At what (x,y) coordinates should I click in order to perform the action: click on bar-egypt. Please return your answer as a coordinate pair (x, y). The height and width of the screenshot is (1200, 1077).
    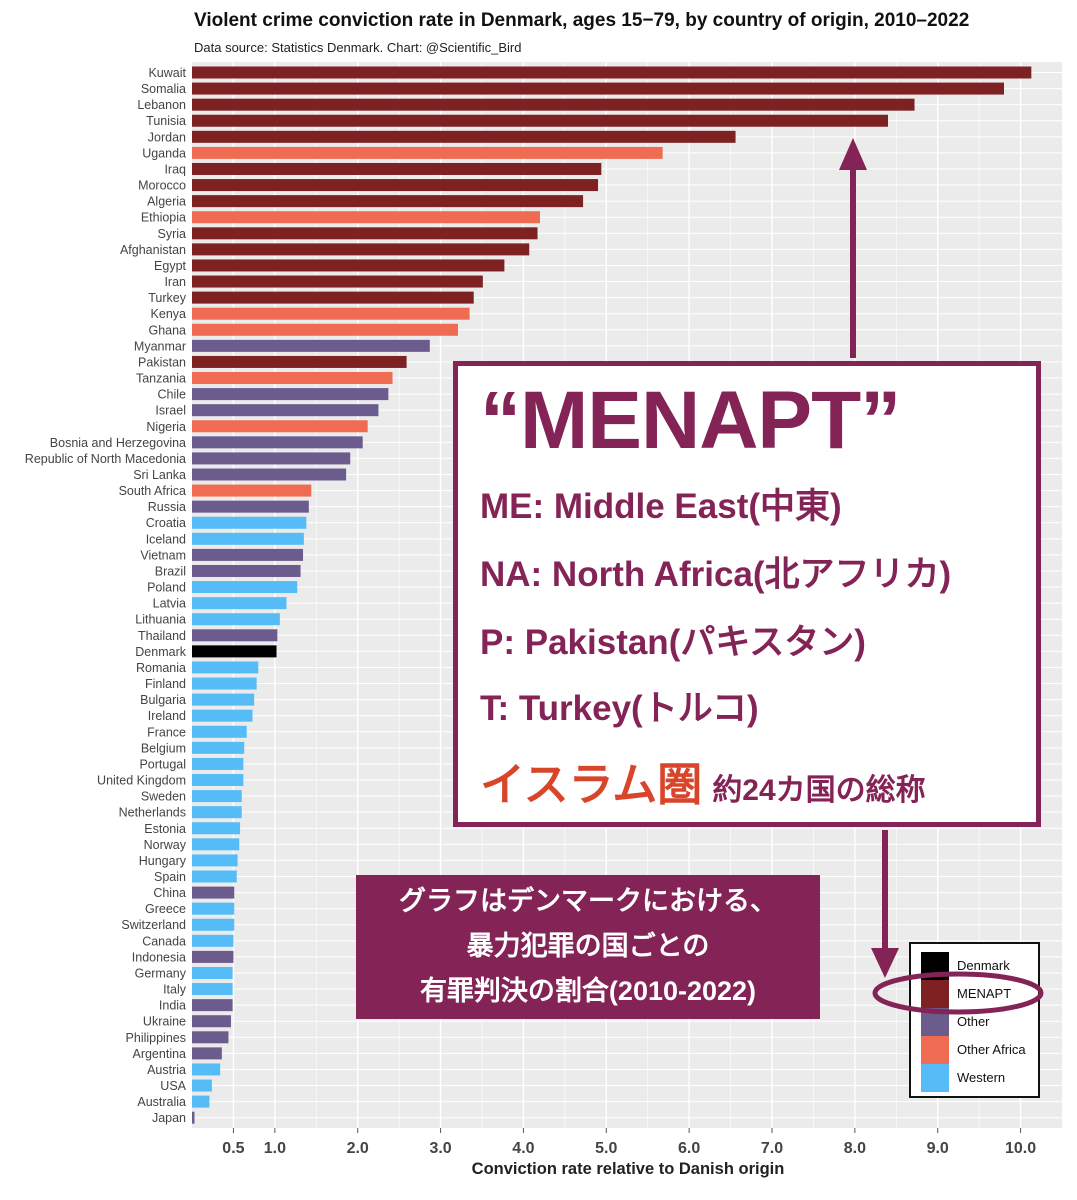
    Looking at the image, I should click on (348, 265).